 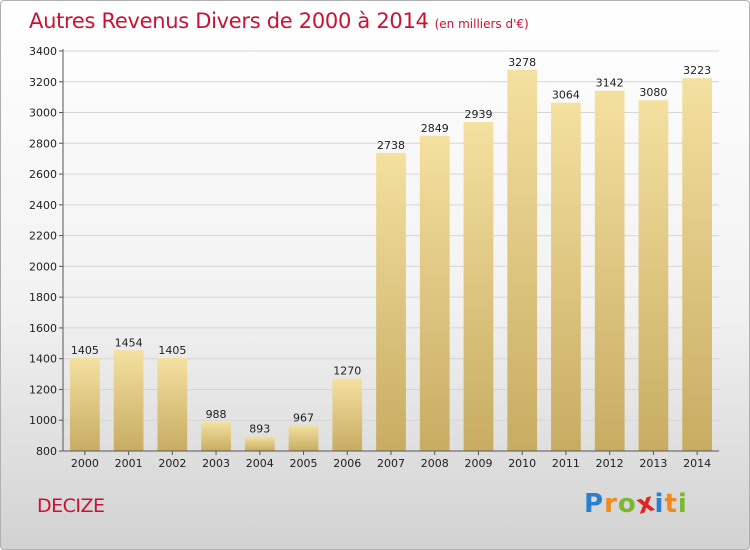 I want to click on bar-value-label: 893, so click(x=259, y=429).